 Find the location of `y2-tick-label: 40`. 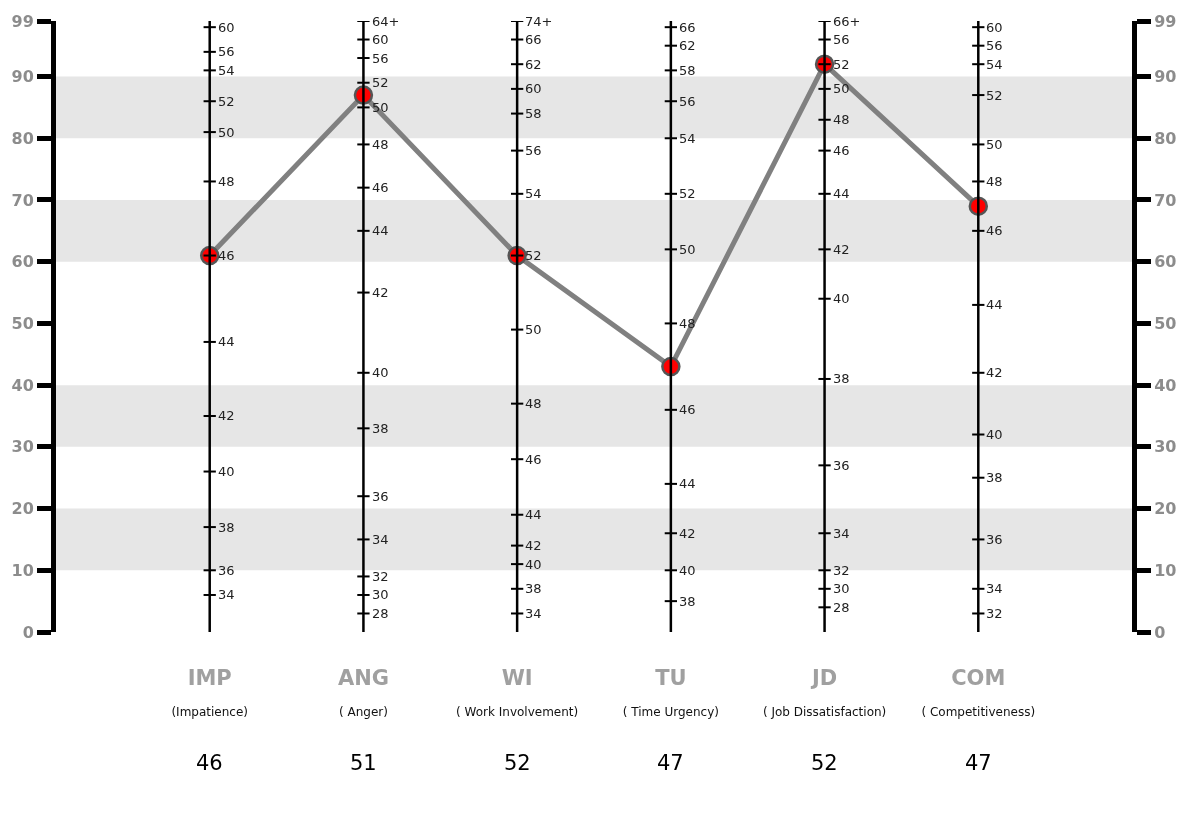

y2-tick-label: 40 is located at coordinates (1165, 385).